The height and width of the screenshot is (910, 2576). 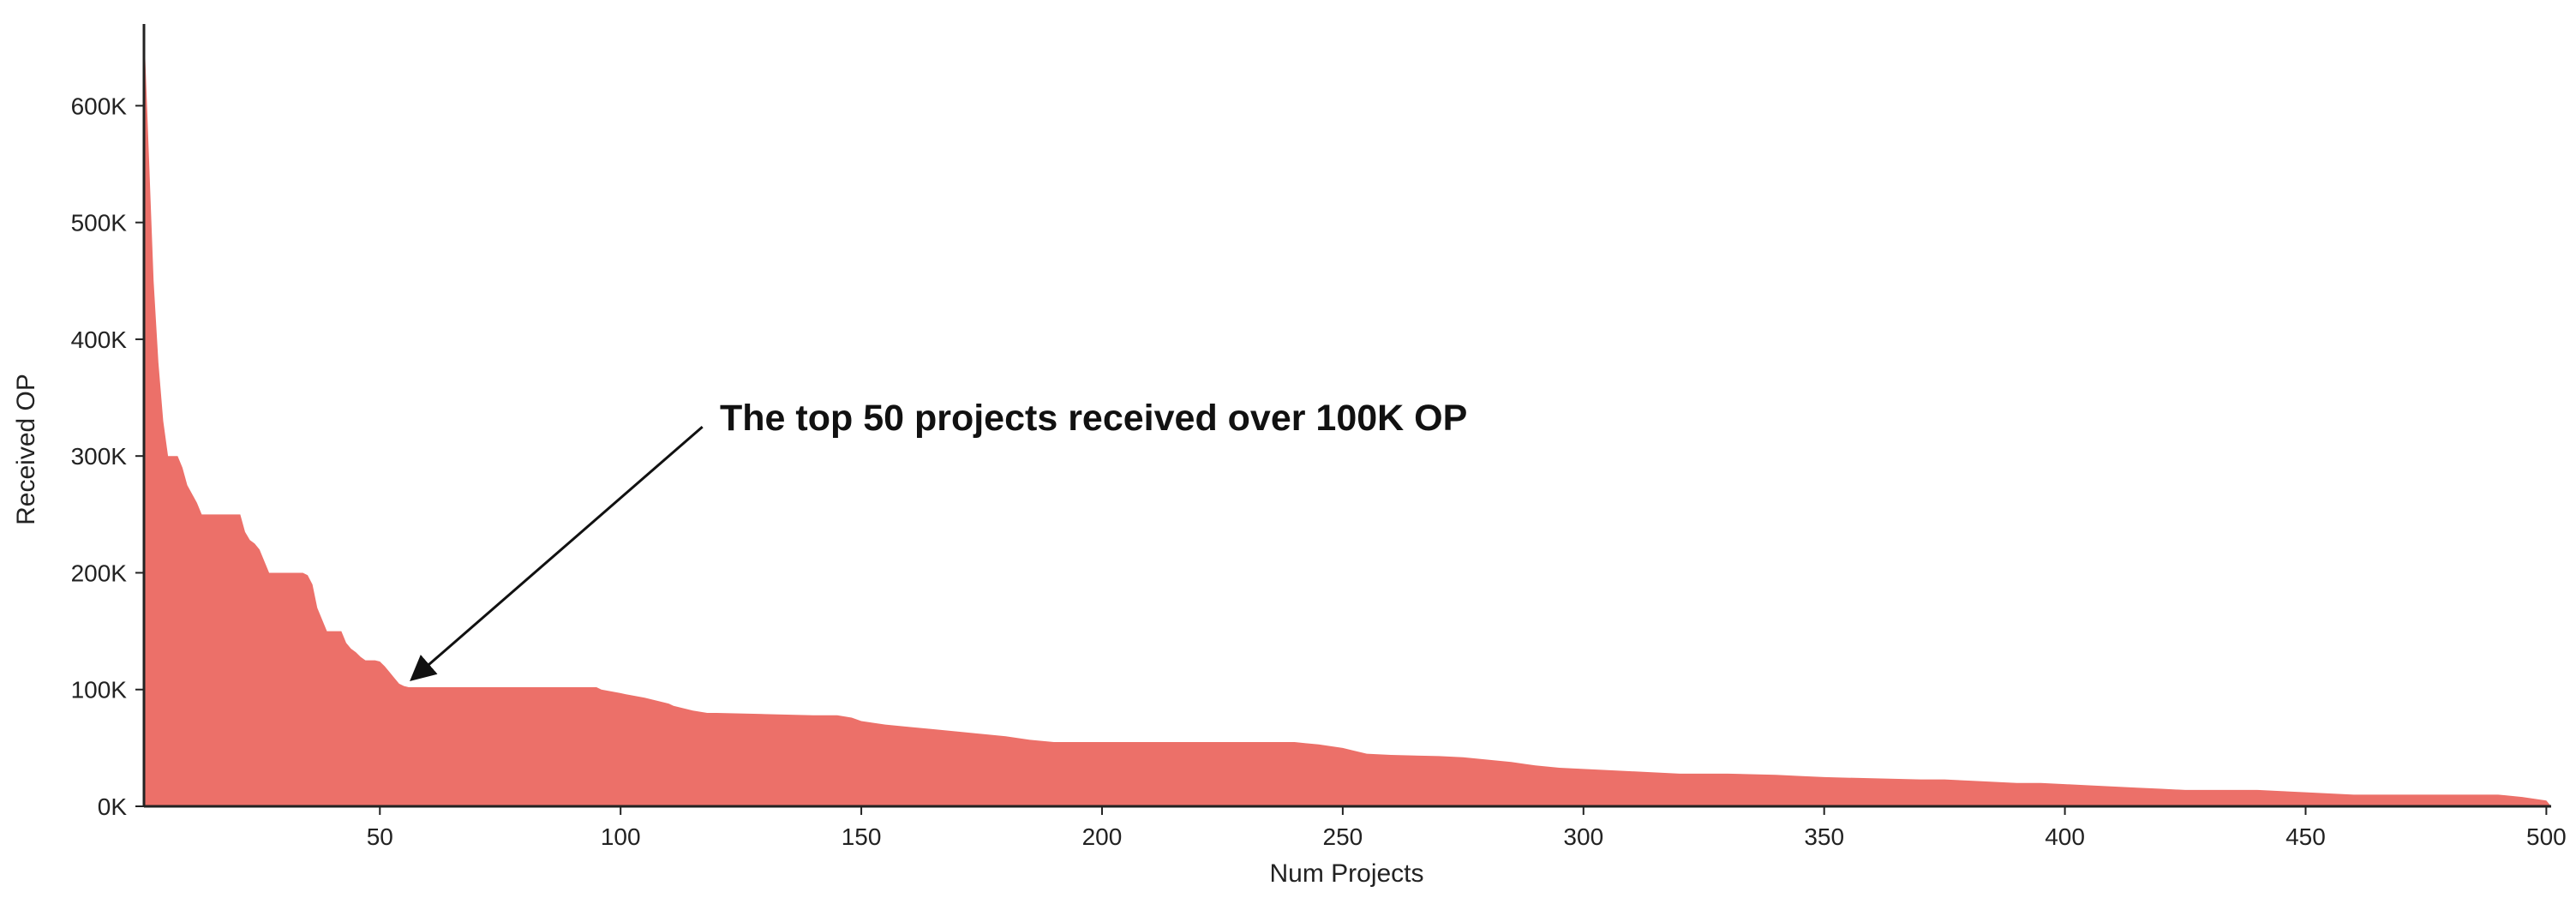 What do you see at coordinates (1102, 836) in the screenshot?
I see `x-tick-label: 200` at bounding box center [1102, 836].